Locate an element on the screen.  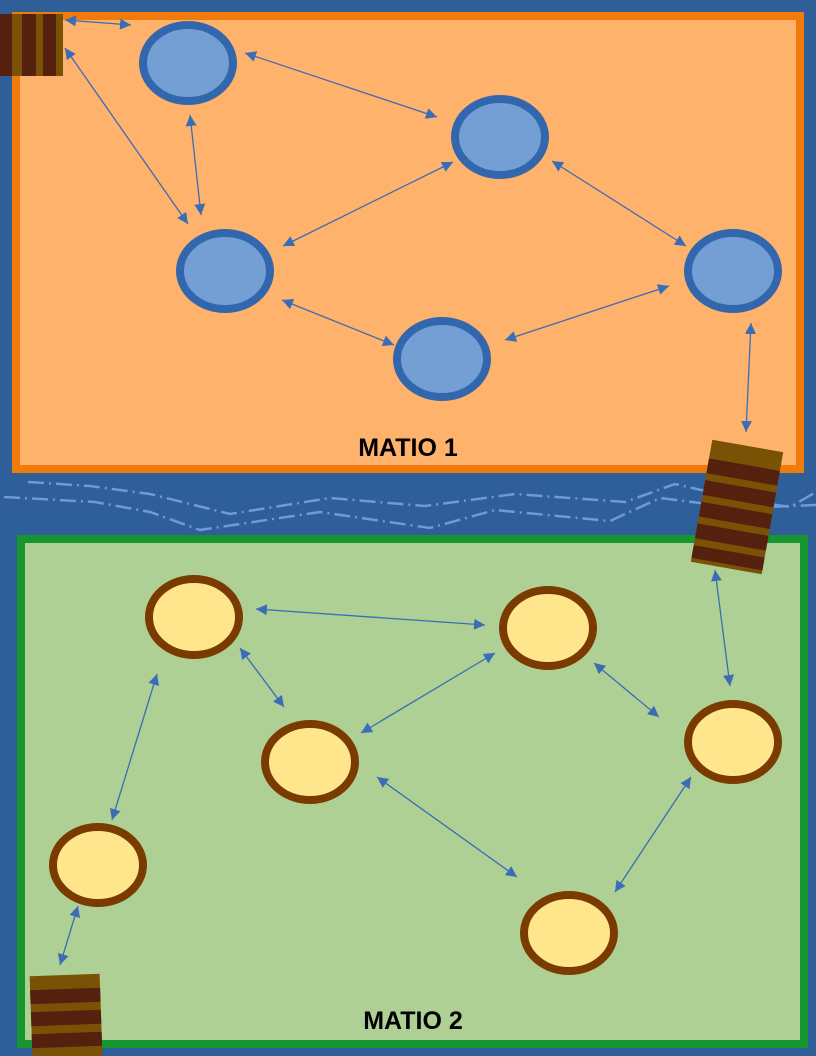
zone-label-matio-2: MATIO 2 is located at coordinates (413, 1021).